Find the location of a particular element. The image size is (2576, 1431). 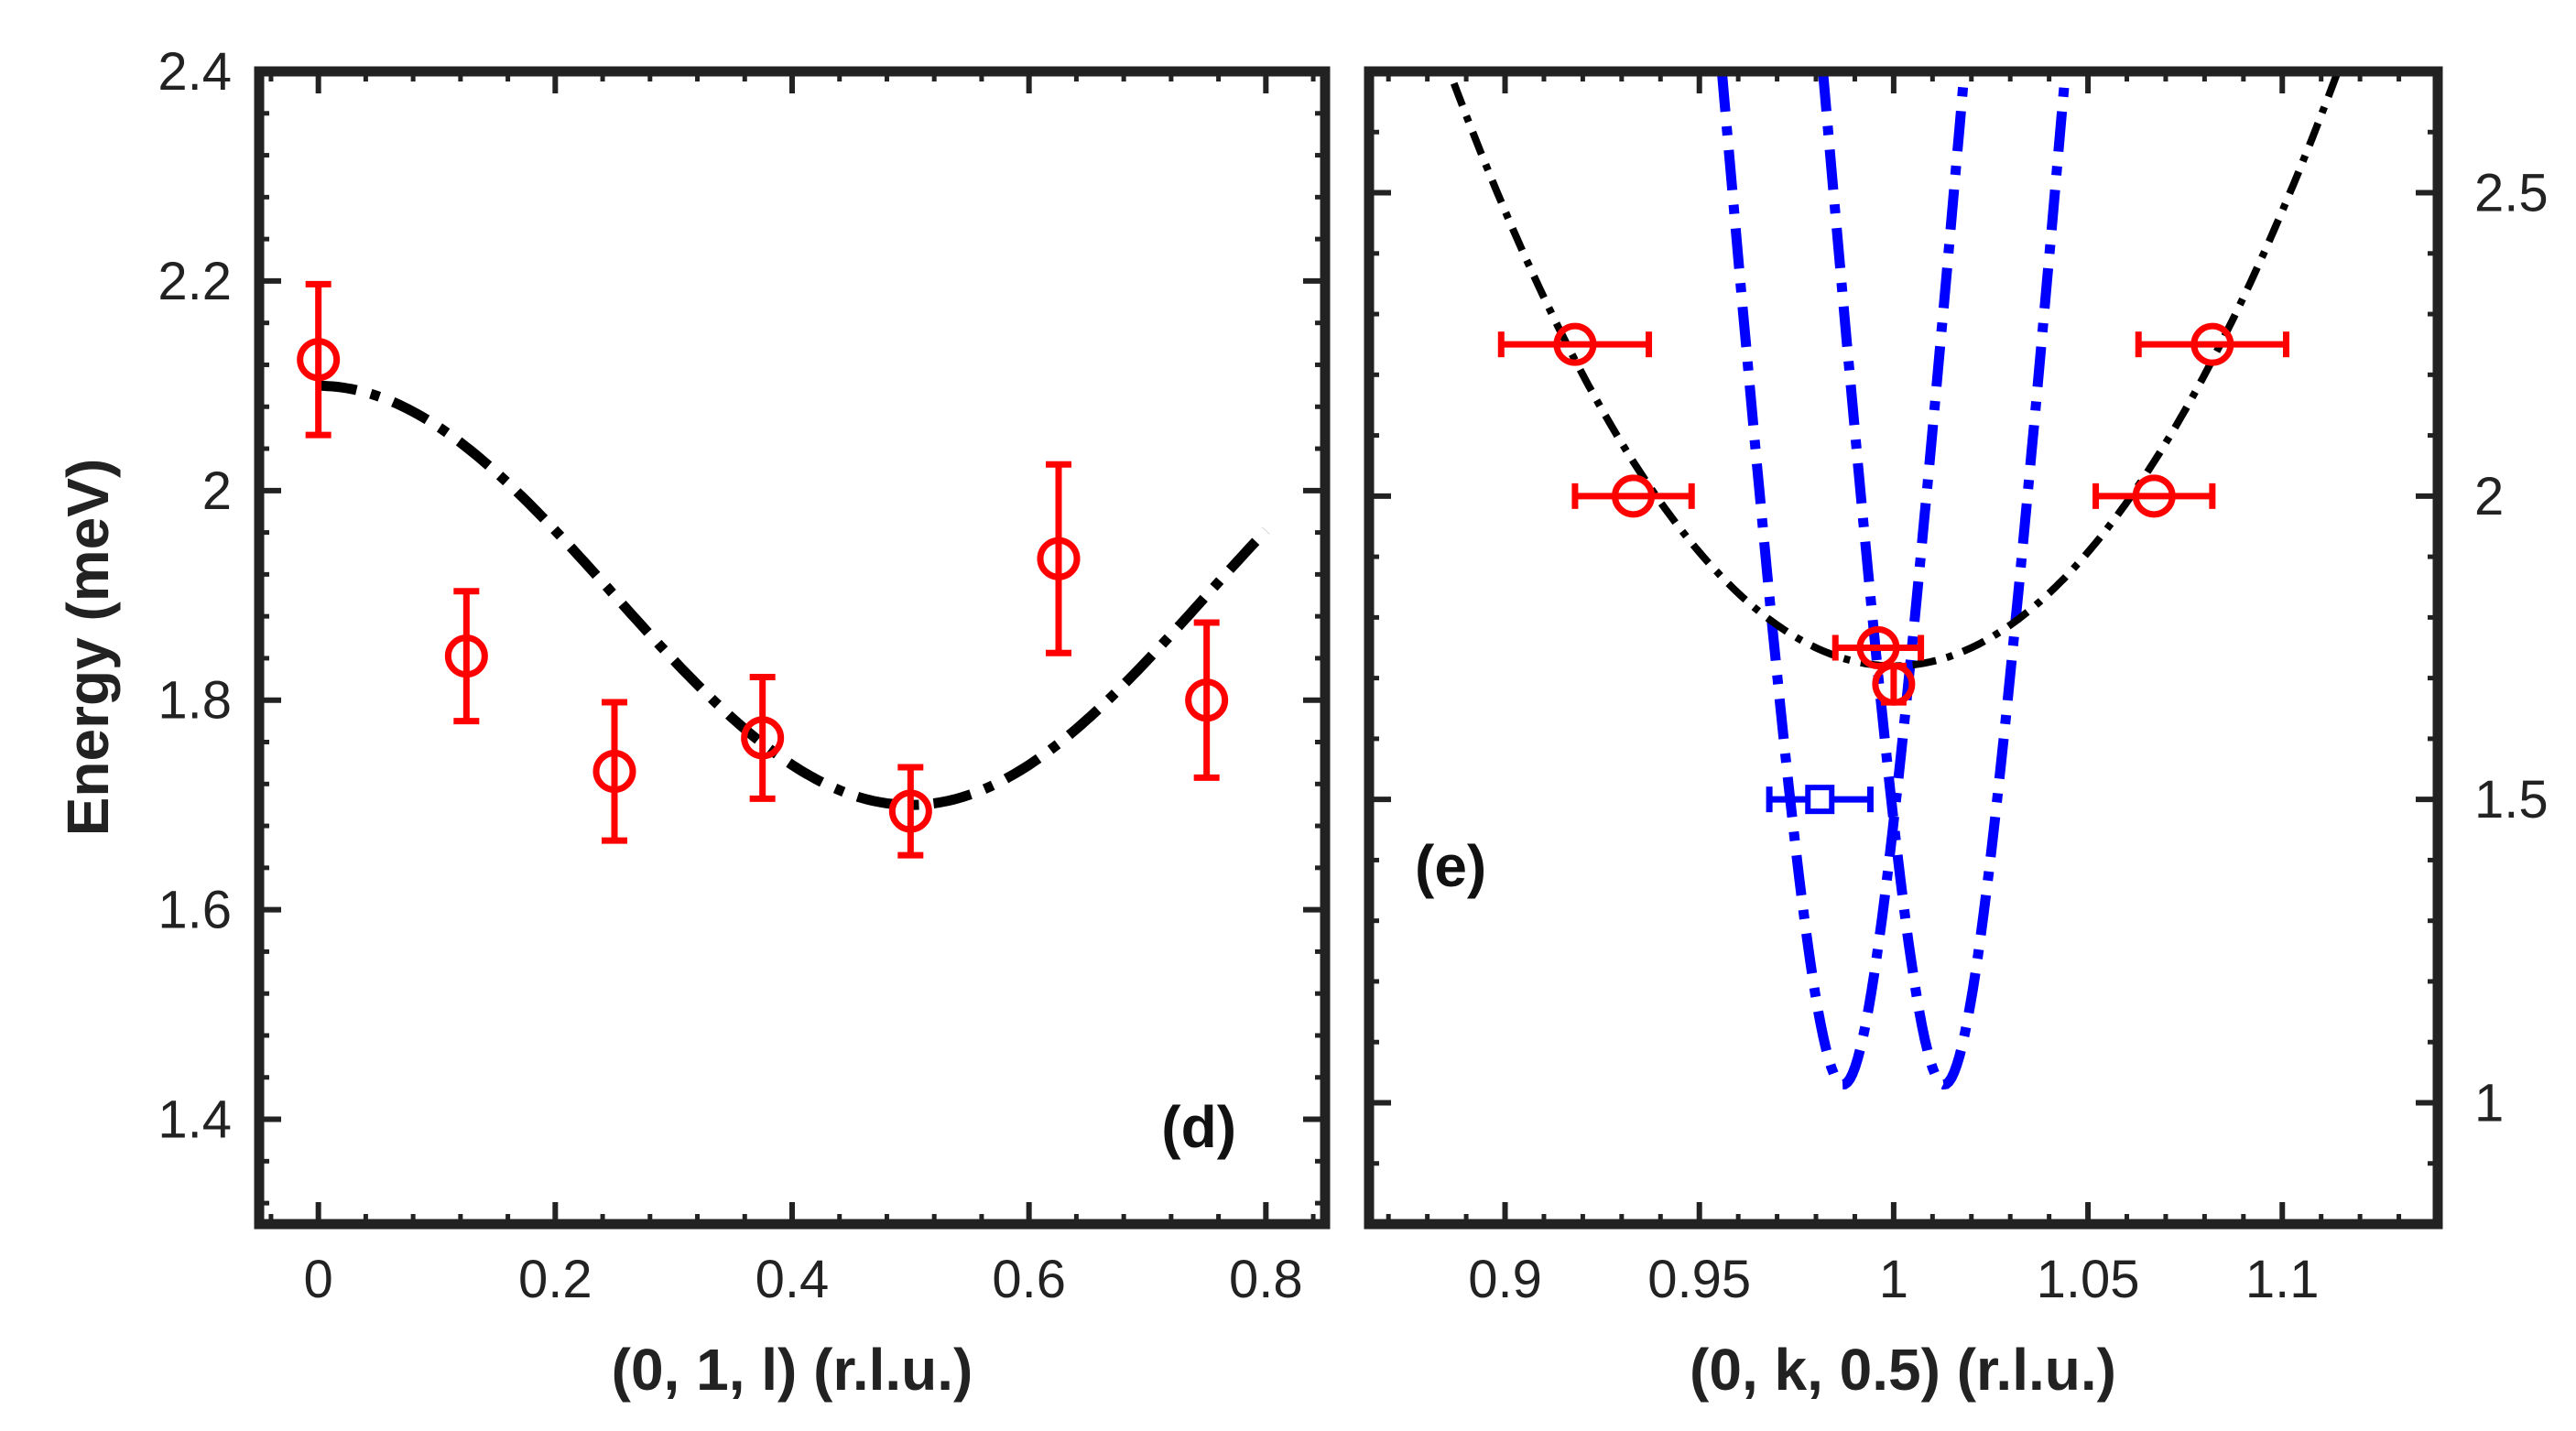

panel-e-x-tick-labels: 0.9 0.95 1 1.05 1.1 is located at coordinates (1893, 1279).